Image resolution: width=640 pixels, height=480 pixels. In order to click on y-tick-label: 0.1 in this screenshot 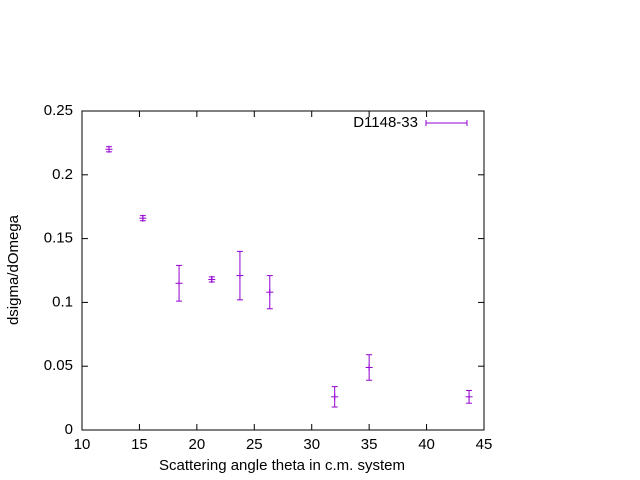, I will do `click(62, 301)`.